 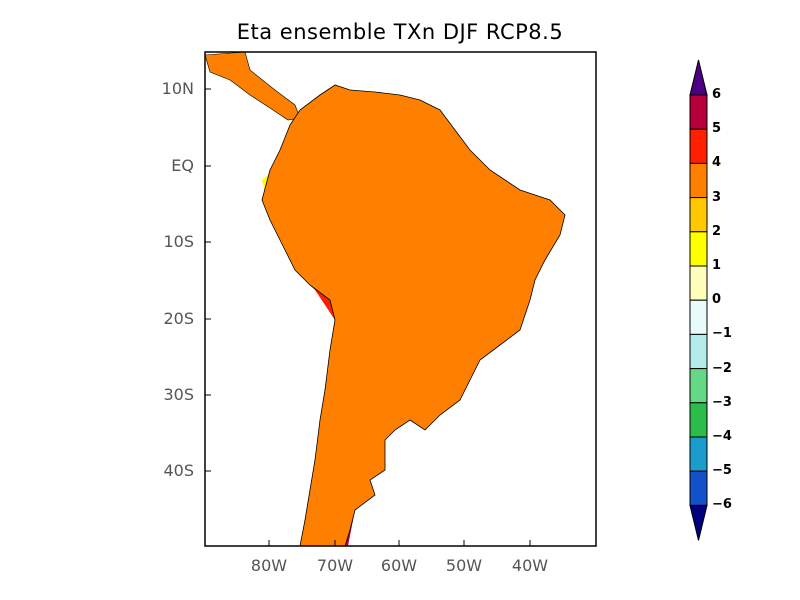 What do you see at coordinates (717, 129) in the screenshot?
I see `colorbar-label: 5` at bounding box center [717, 129].